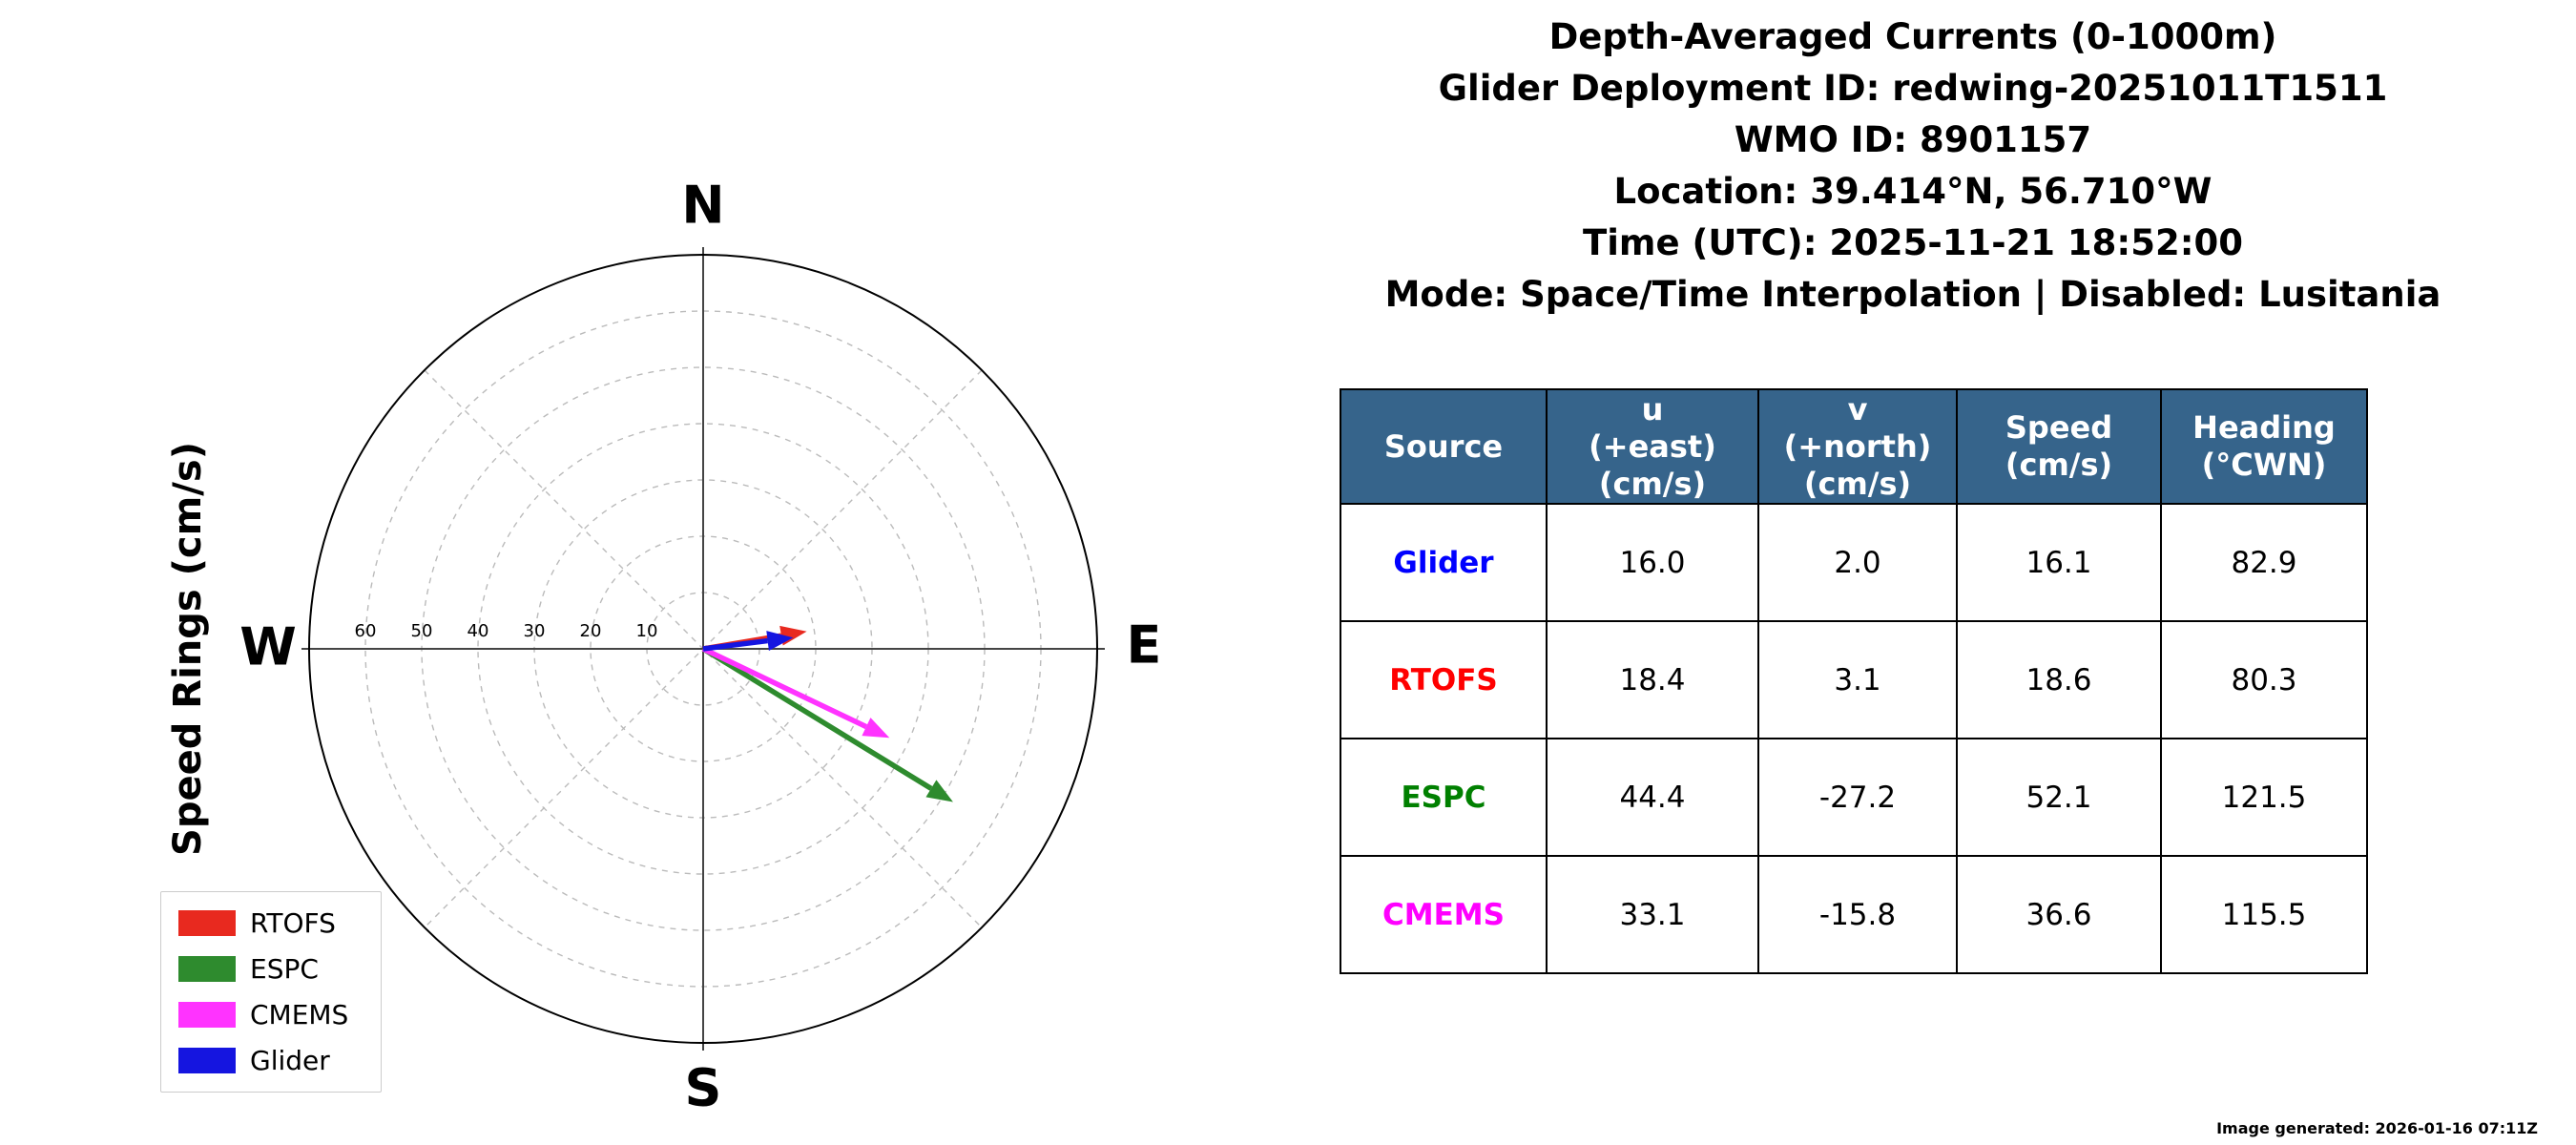 This screenshot has width=2576, height=1145. What do you see at coordinates (1444, 446) in the screenshot?
I see `table-header-cell: Source` at bounding box center [1444, 446].